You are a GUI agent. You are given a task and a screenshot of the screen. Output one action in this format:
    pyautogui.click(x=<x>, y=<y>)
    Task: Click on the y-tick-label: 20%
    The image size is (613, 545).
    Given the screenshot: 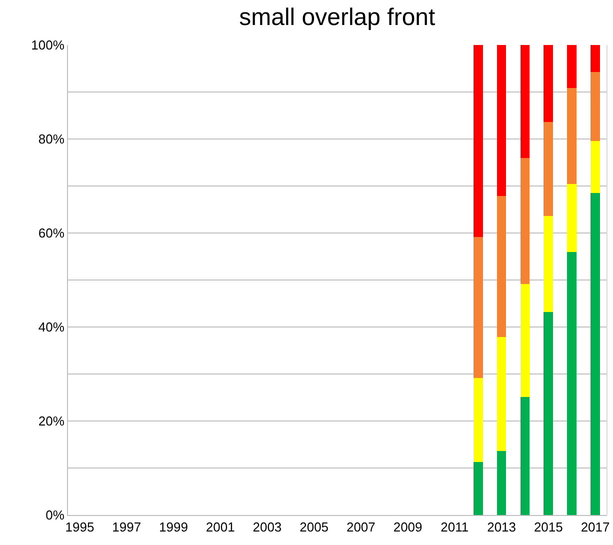 What is the action you would take?
    pyautogui.click(x=51, y=421)
    